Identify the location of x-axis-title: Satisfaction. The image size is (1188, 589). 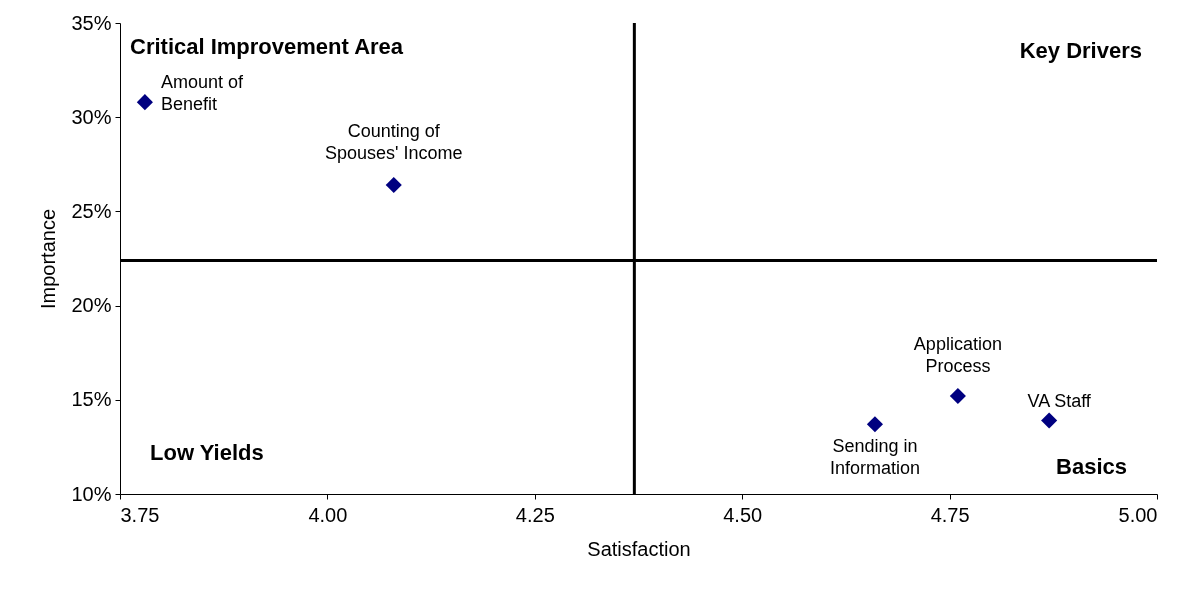
(639, 548).